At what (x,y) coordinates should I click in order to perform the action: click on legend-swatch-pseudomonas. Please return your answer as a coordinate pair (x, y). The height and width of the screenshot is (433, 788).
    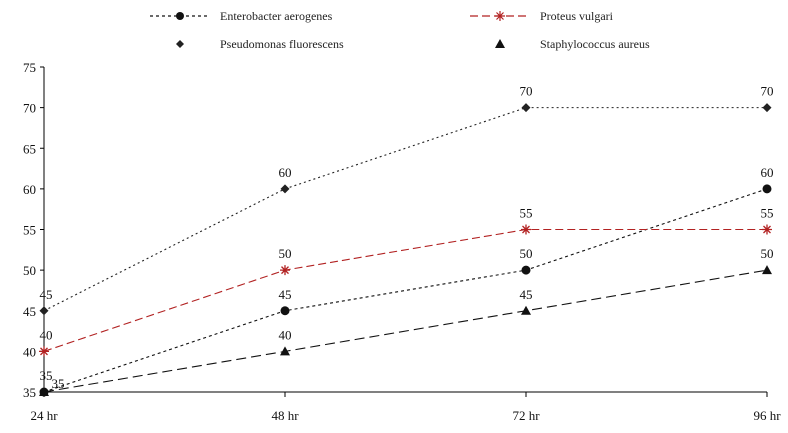
    Looking at the image, I should click on (180, 44).